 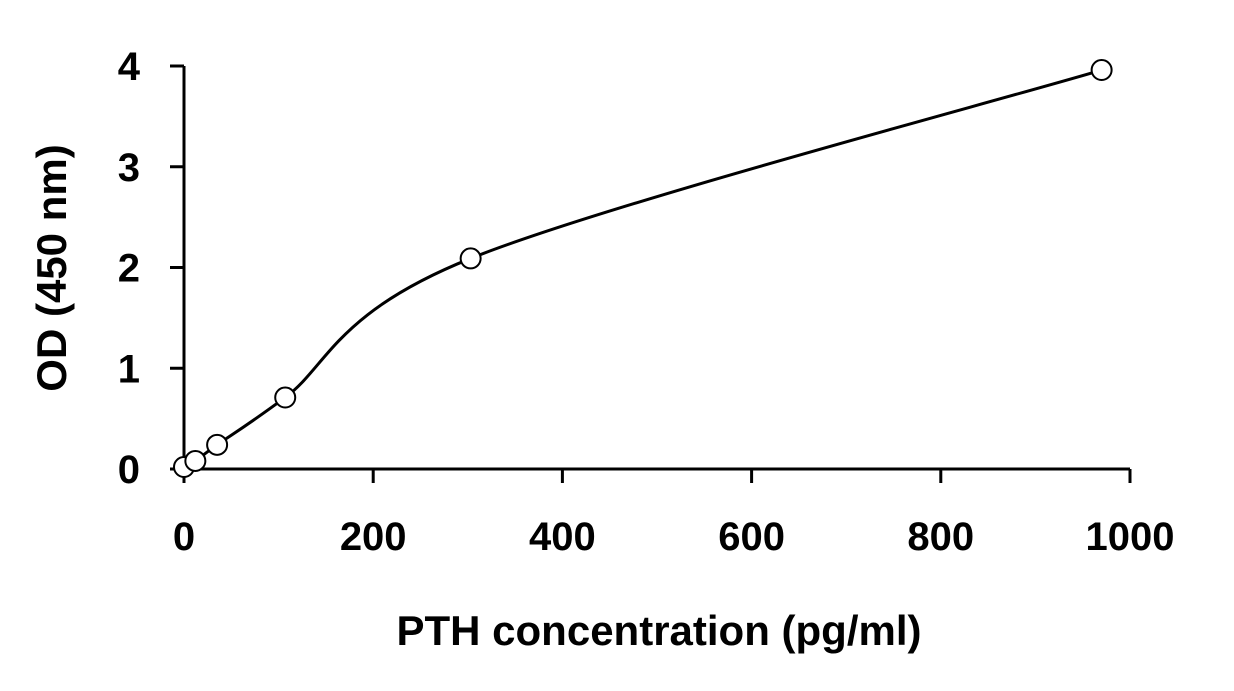 I want to click on y-tick-label: 2, so click(x=129, y=269).